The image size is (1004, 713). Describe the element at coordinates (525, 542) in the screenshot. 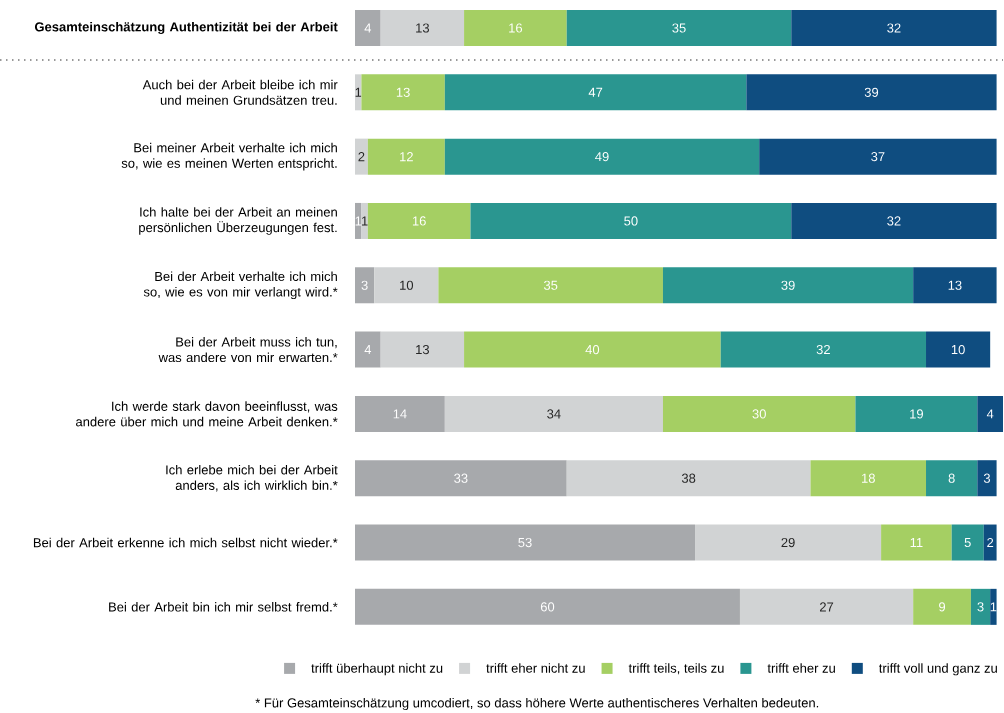

I see `data-label: 53` at that location.